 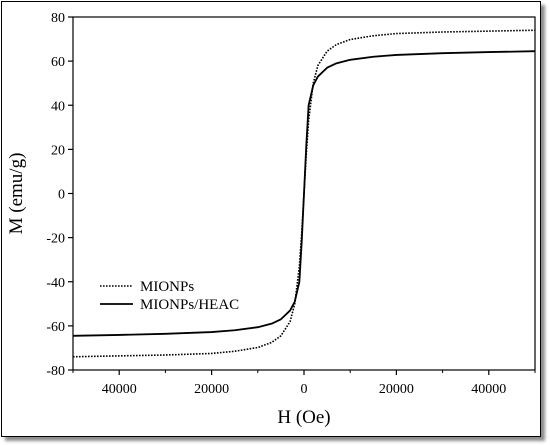 What do you see at coordinates (169, 296) in the screenshot?
I see `legend: MIONPs MIONPs/HEAC` at bounding box center [169, 296].